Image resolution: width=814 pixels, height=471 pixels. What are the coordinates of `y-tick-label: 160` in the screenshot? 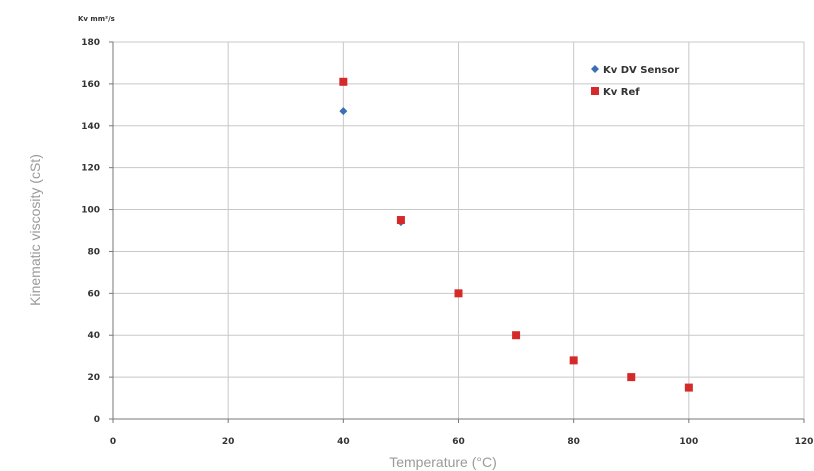 It's located at (90, 85).